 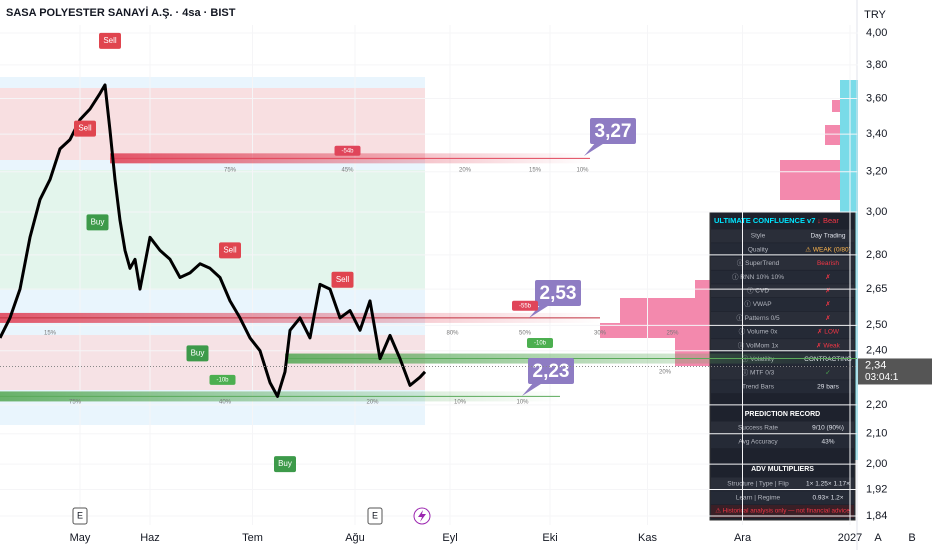 I want to click on pct-label: 80%, so click(x=452, y=333).